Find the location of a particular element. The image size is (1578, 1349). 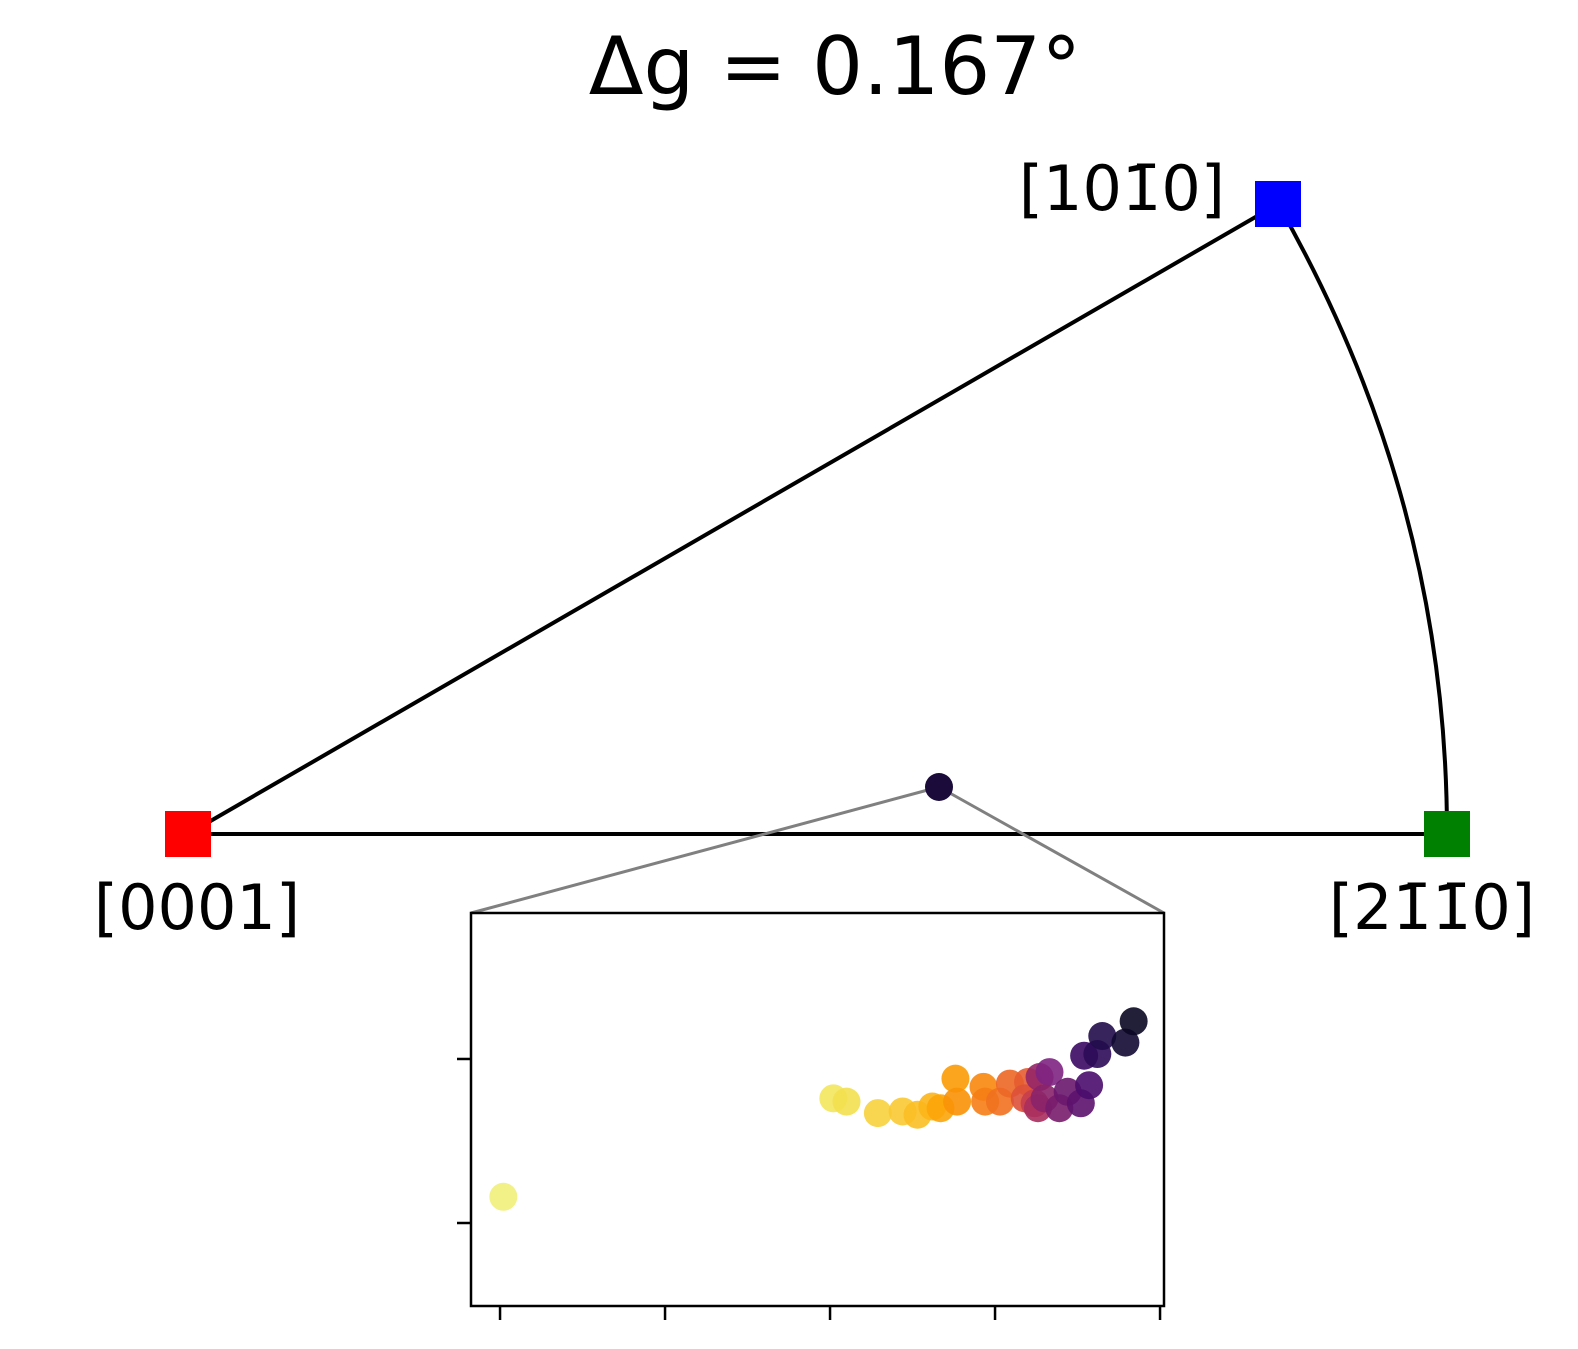

edge is located at coordinates (1362, 519).